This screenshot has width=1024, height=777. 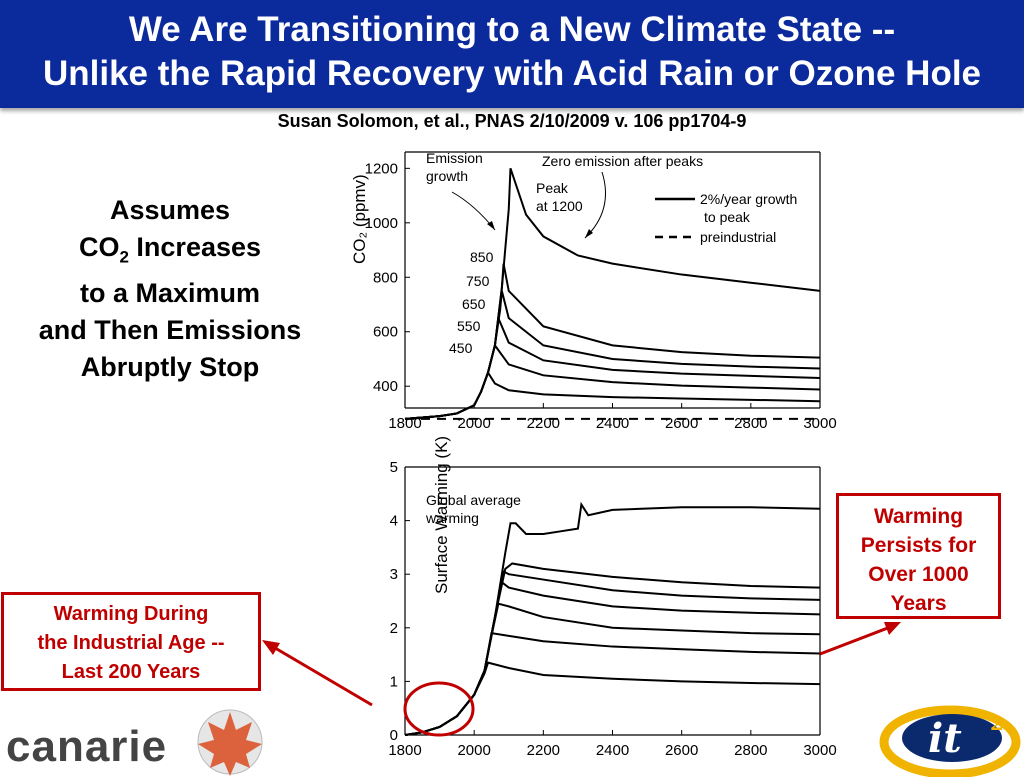 I want to click on it2-superscript: 2, so click(x=997, y=723).